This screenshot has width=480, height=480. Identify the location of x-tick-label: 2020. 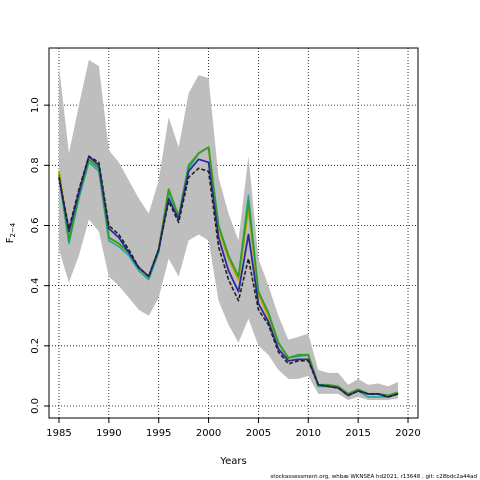
(407, 433).